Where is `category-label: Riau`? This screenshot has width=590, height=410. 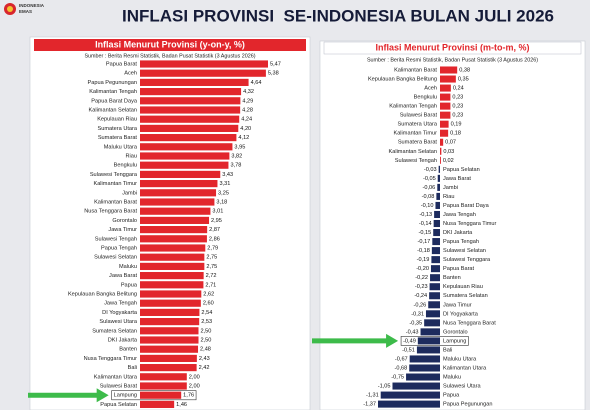 category-label: Riau is located at coordinates (449, 197).